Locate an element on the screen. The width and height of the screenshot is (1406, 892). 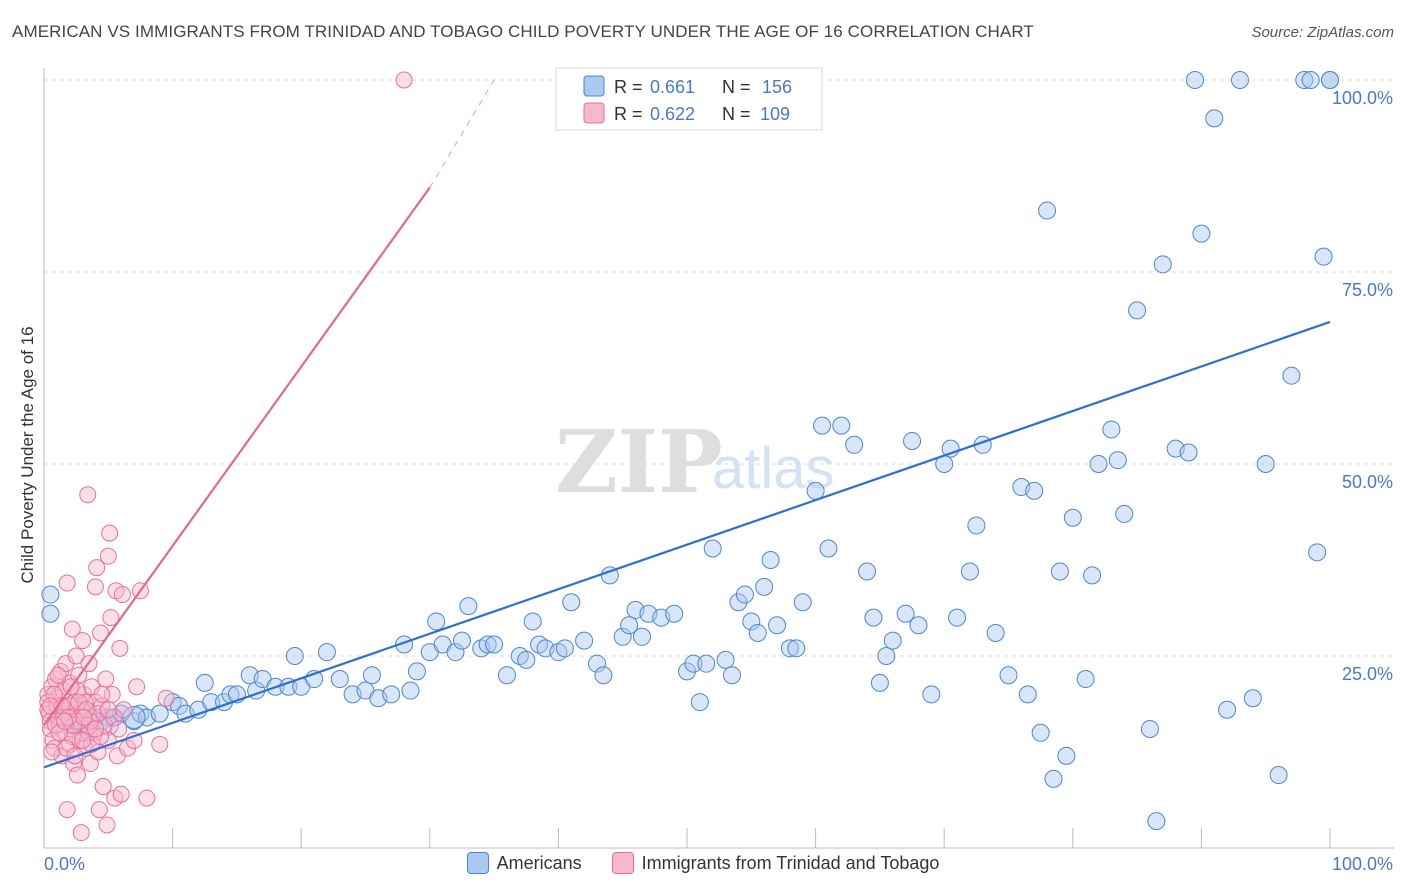
x-tick-label-min: 0.0% is located at coordinates (64, 864).